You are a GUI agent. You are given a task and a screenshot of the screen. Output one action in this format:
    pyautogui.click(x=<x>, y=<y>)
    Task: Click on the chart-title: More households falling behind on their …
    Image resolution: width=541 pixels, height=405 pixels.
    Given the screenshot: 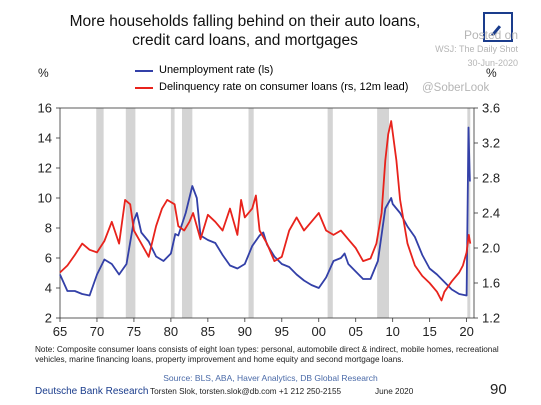 What is the action you would take?
    pyautogui.click(x=245, y=31)
    